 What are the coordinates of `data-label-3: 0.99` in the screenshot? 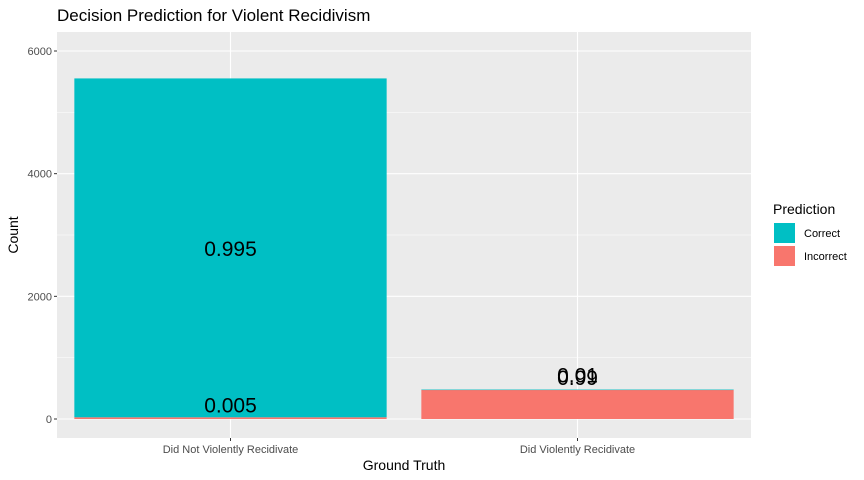 It's located at (577, 378).